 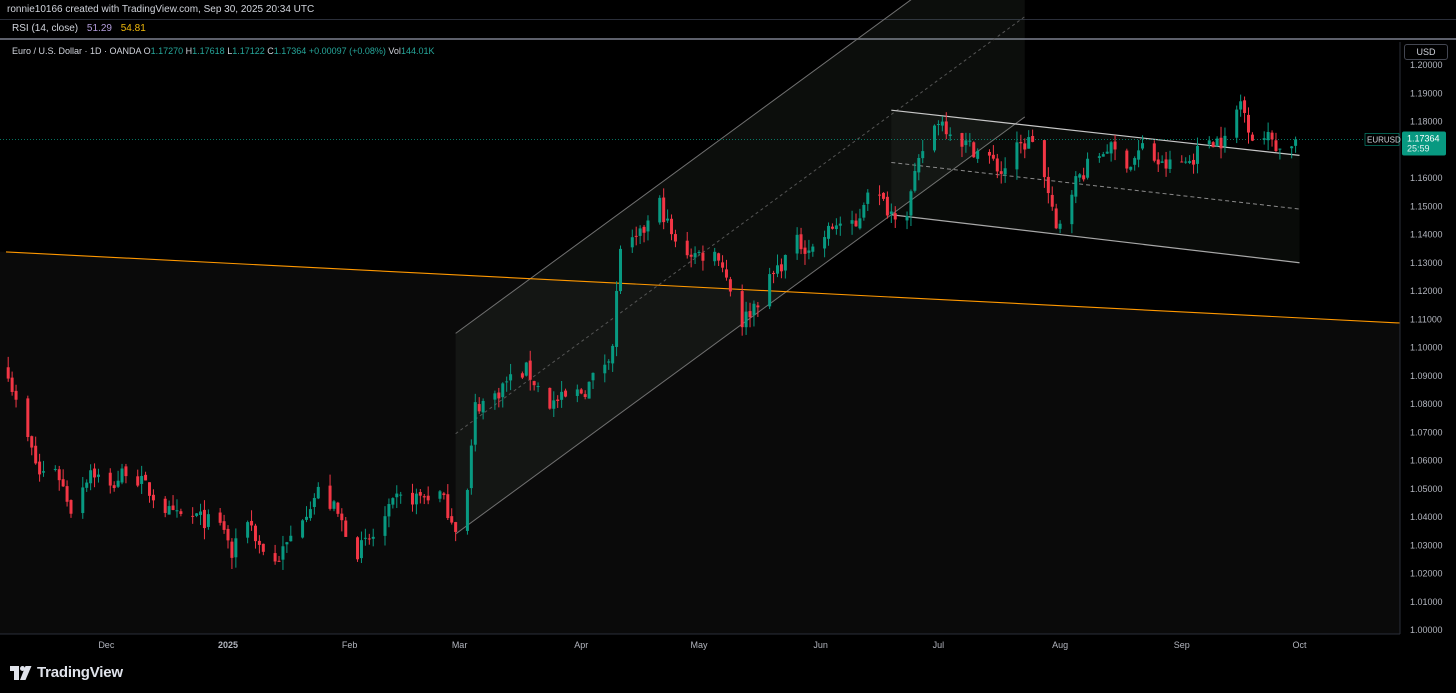 I want to click on rsi-value-1: 51.29, so click(x=99, y=28).